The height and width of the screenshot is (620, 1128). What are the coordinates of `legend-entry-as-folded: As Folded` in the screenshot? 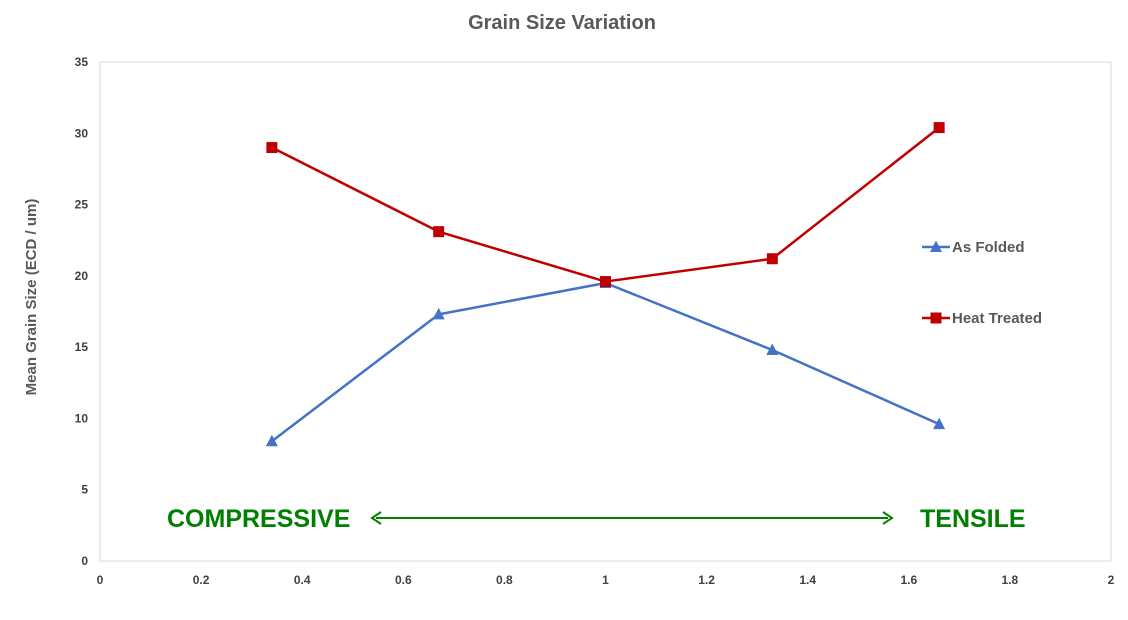 It's located at (973, 247).